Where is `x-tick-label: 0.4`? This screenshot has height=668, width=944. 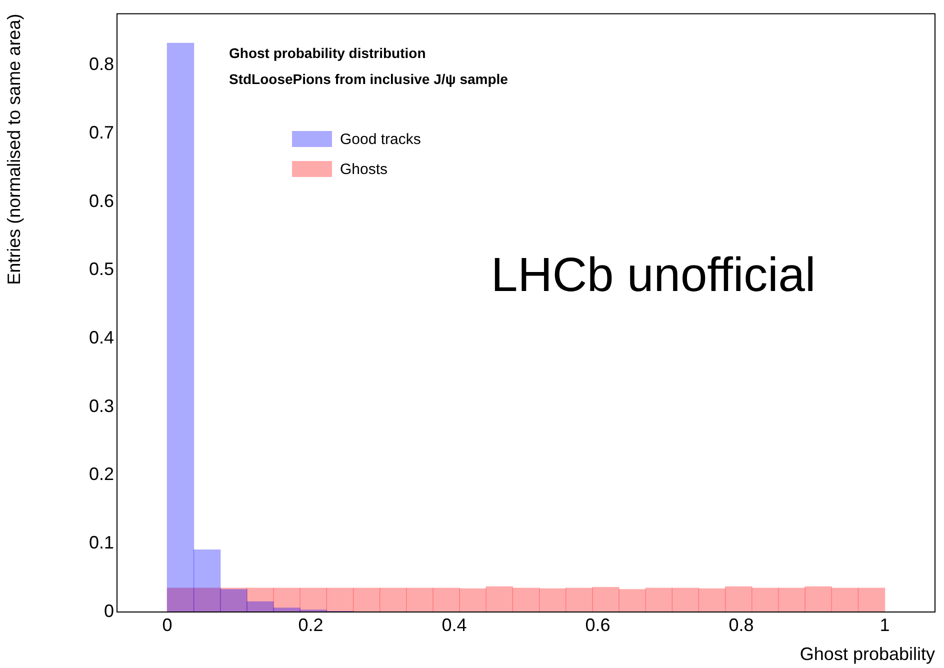 x-tick-label: 0.4 is located at coordinates (454, 624).